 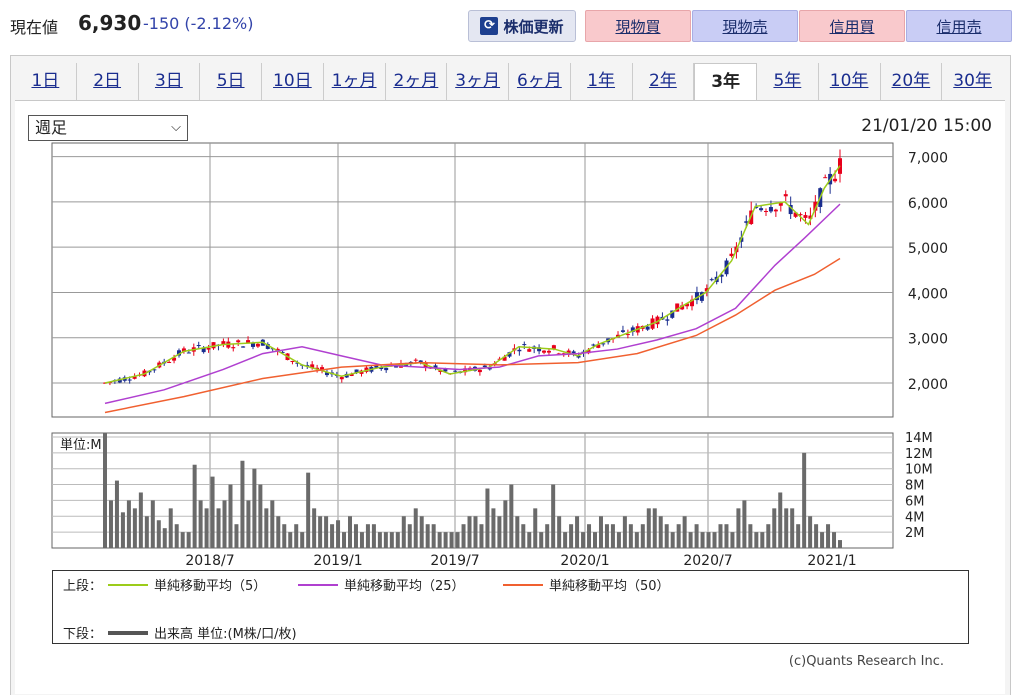 What do you see at coordinates (337, 561) in the screenshot?
I see `x-tick-label: 2019/1` at bounding box center [337, 561].